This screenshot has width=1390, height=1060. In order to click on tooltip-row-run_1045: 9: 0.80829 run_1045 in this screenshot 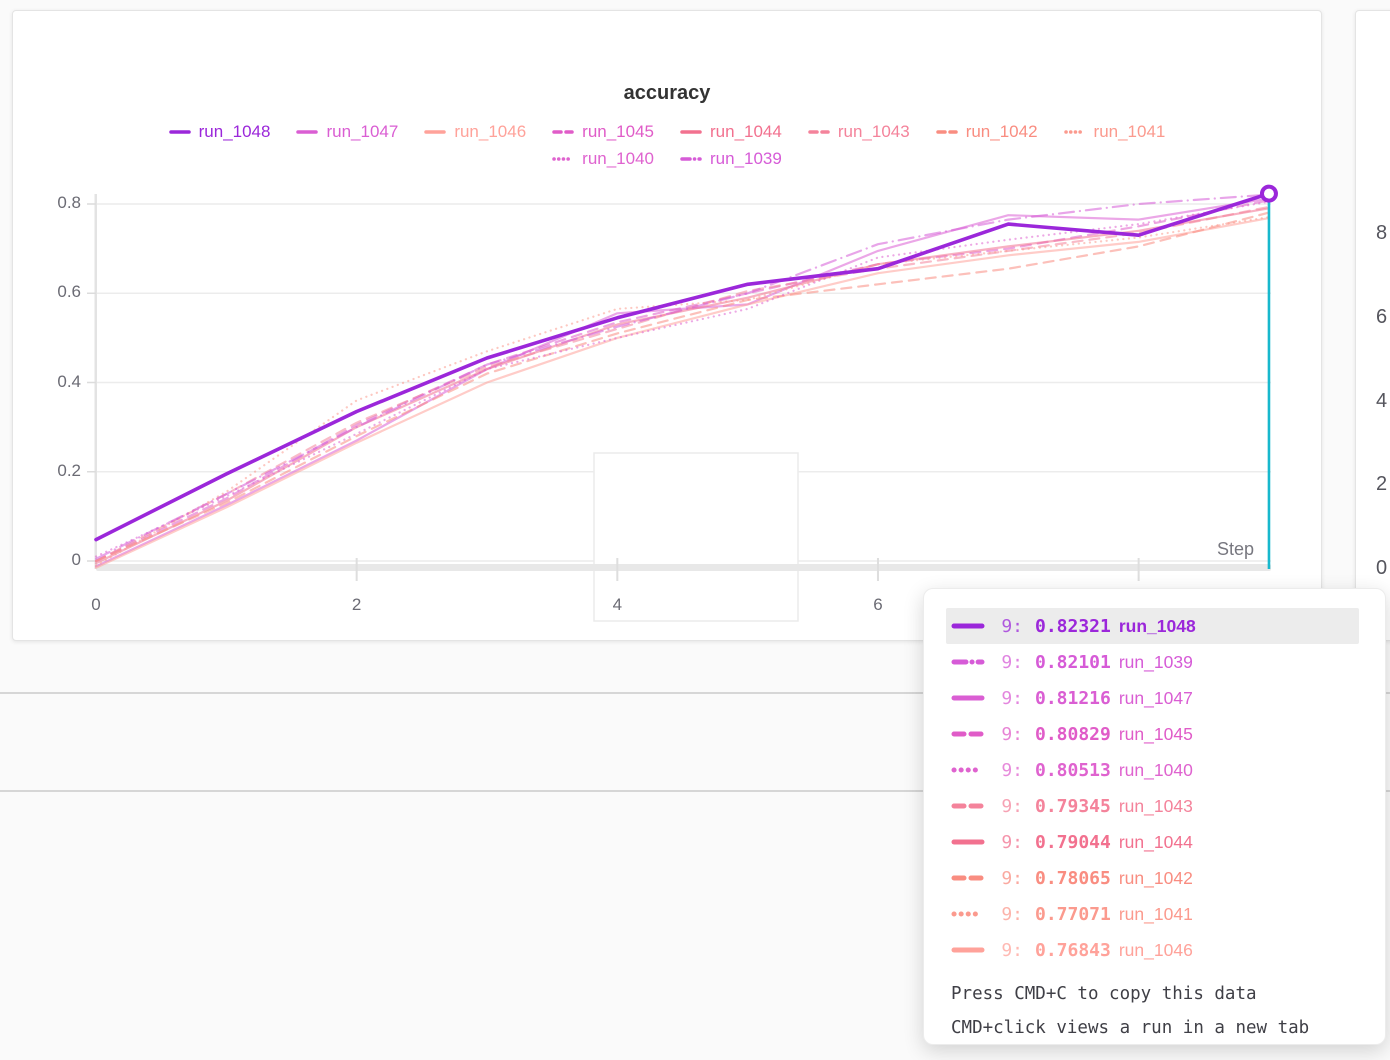, I will do `click(1152, 734)`.